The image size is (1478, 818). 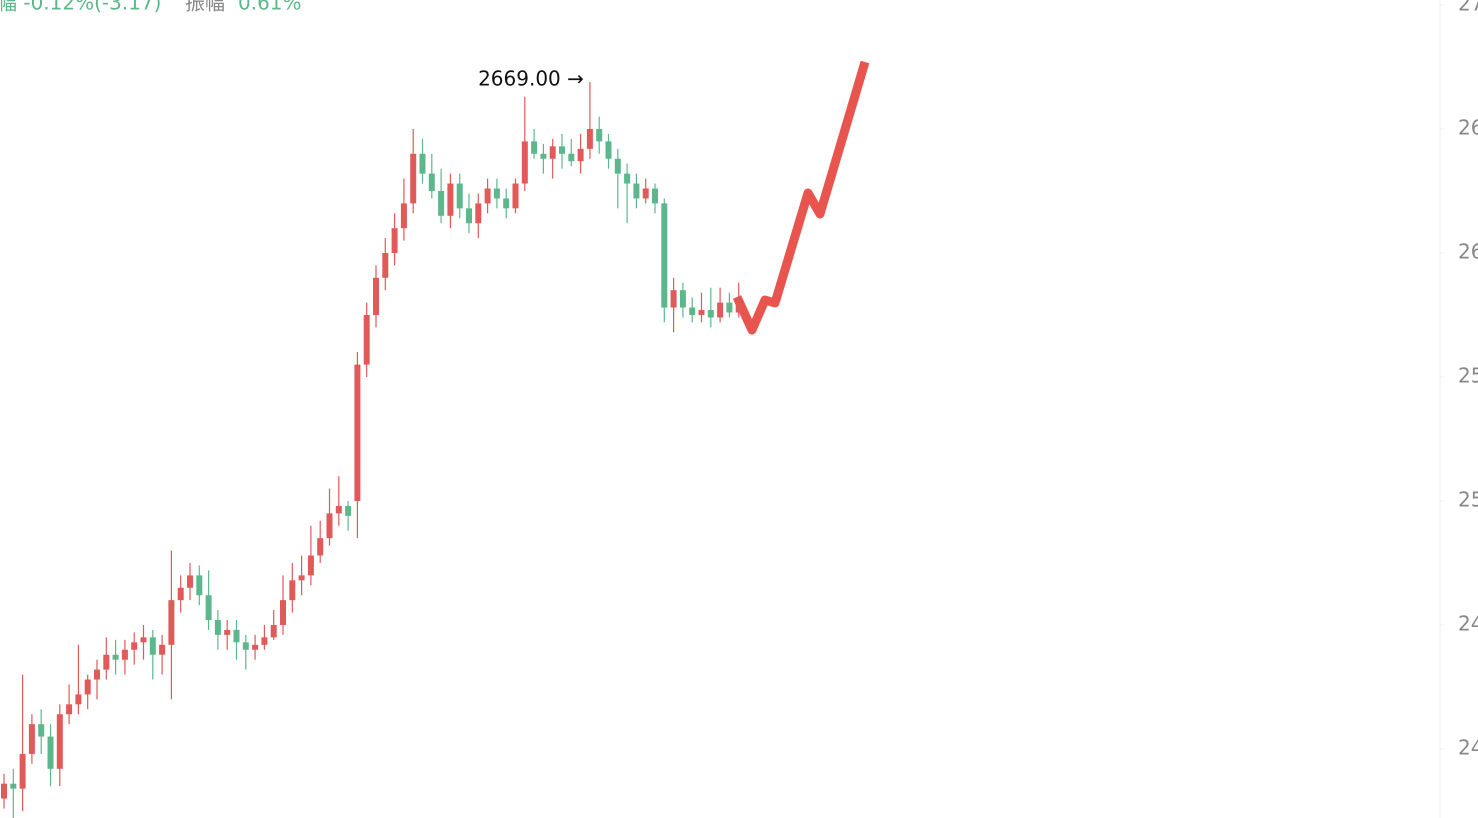 What do you see at coordinates (270, 7) in the screenshot?
I see `amplitude-value: 0.61%` at bounding box center [270, 7].